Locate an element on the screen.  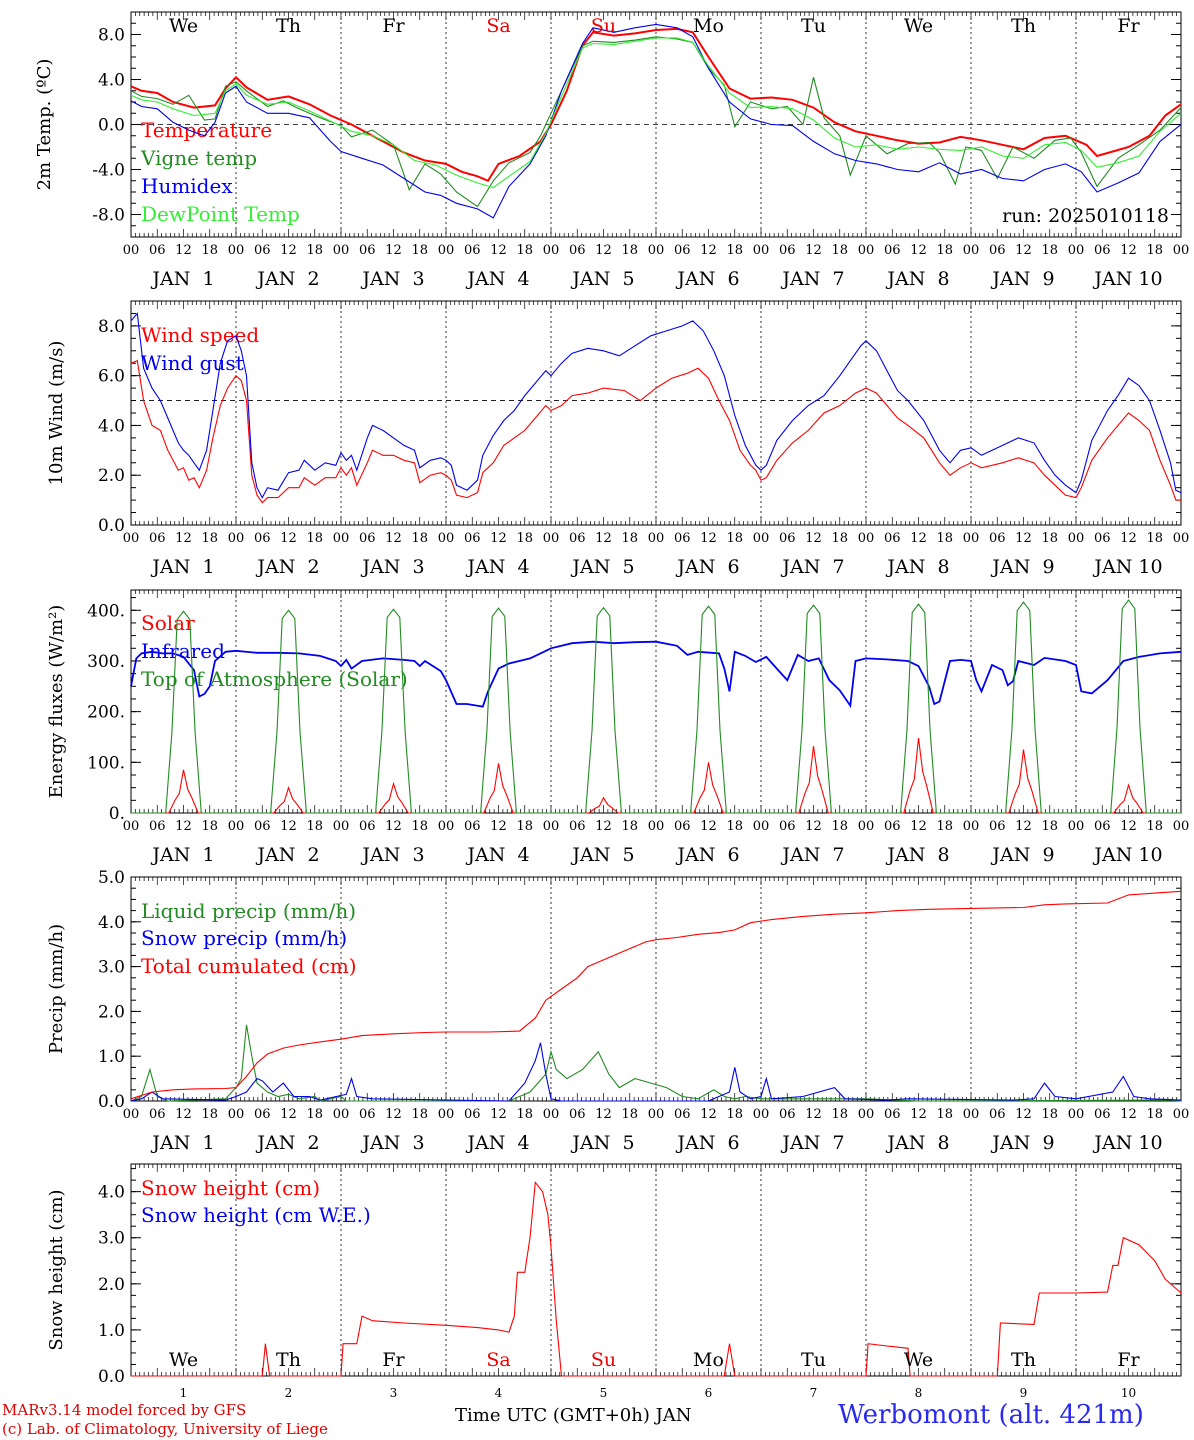
day-label: JAN 9 is located at coordinates (1022, 279).